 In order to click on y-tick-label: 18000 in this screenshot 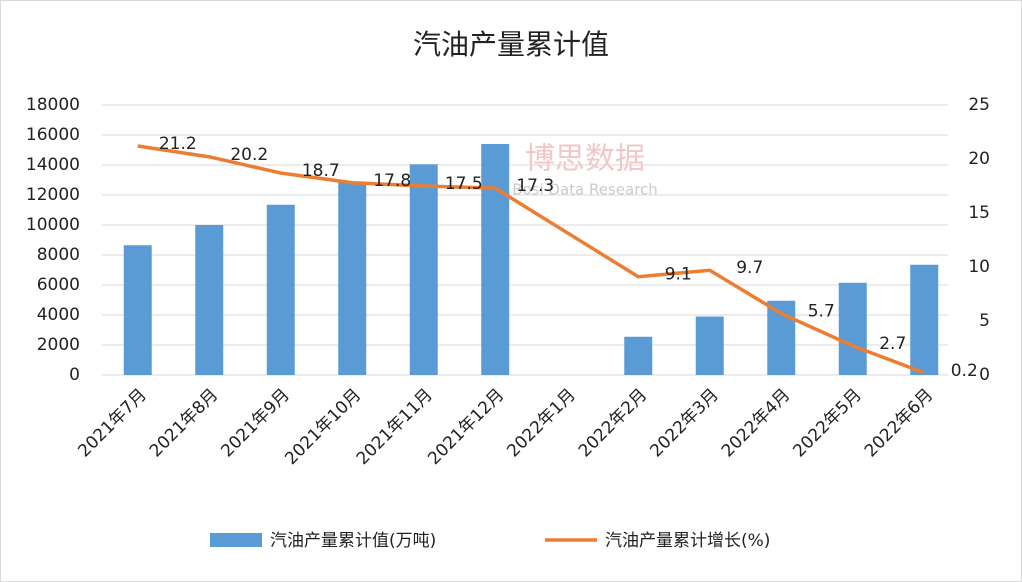, I will do `click(53, 105)`.